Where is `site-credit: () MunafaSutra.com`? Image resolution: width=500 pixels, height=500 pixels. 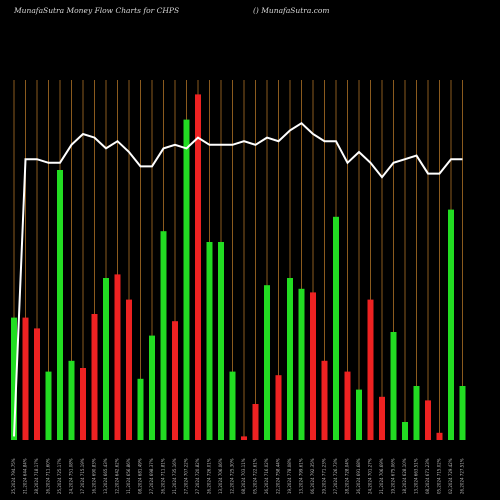
site-credit: () MunafaSutra.com is located at coordinates (291, 10).